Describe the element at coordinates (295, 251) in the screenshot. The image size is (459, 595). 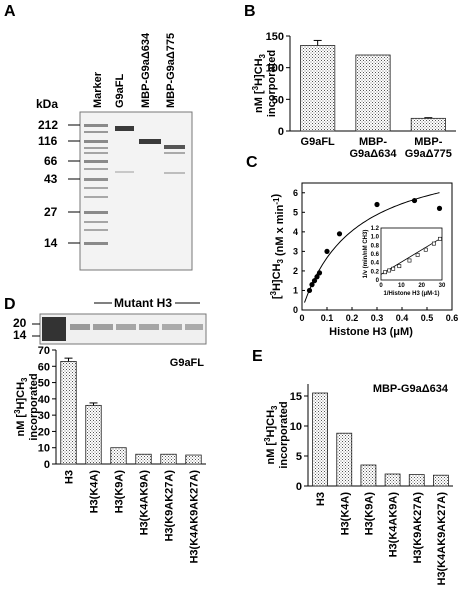
I see `chart-c-ytick-label: 3` at that location.